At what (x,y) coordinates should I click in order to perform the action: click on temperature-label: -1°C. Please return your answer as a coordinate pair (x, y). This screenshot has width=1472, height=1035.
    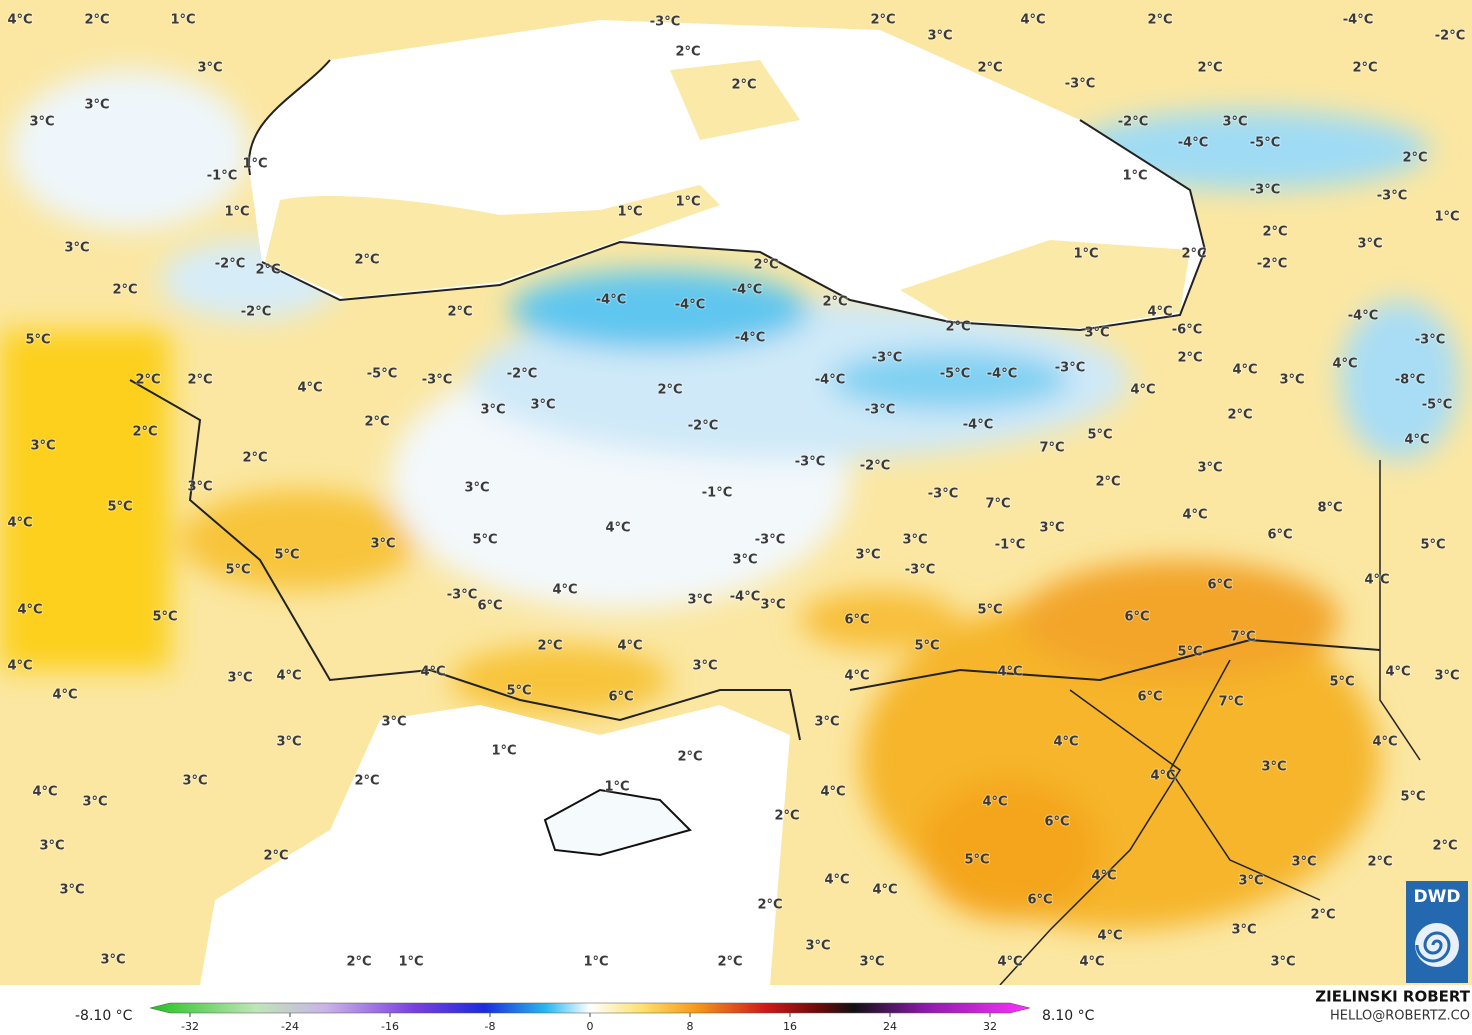
    Looking at the image, I should click on (222, 176).